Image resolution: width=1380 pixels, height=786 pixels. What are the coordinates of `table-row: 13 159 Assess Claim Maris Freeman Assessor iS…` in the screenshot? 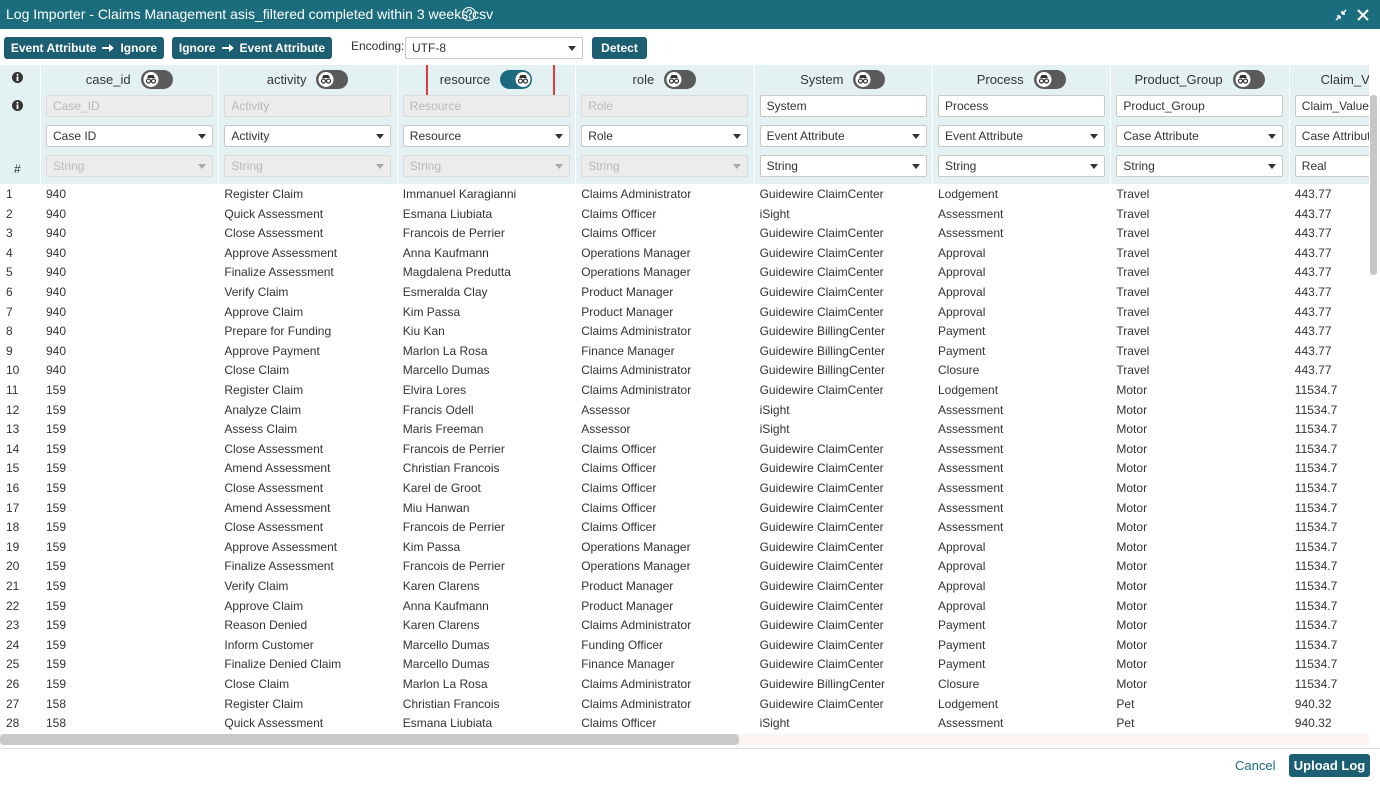 It's located at (684, 429).